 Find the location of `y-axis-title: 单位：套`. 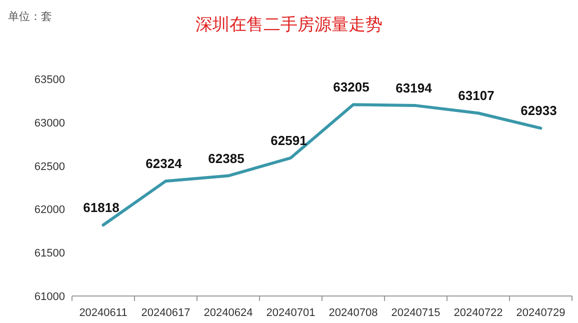

y-axis-title: 单位：套 is located at coordinates (30, 16).